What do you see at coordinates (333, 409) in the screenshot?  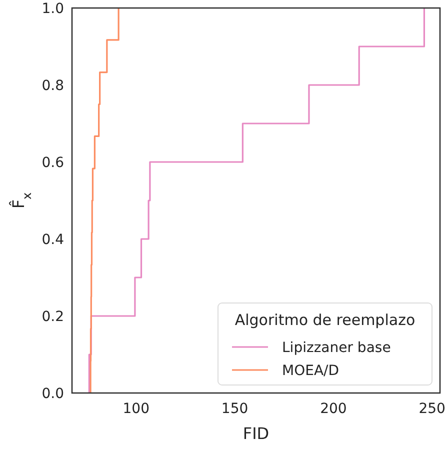 I see `x-tick-label: 200` at bounding box center [333, 409].